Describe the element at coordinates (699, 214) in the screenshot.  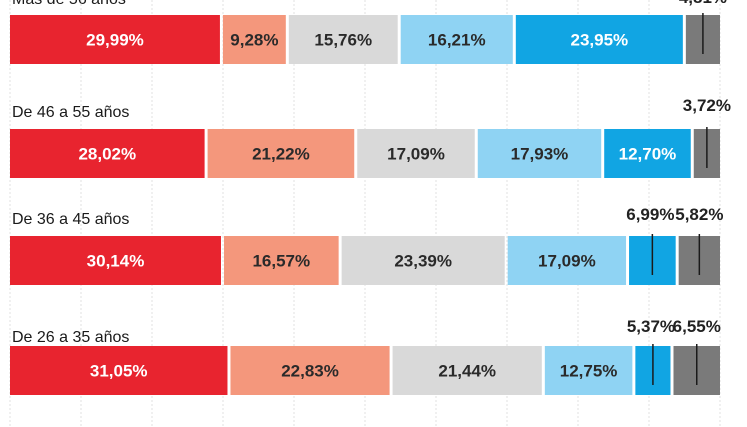
I see `outside-label: 5,82%` at that location.